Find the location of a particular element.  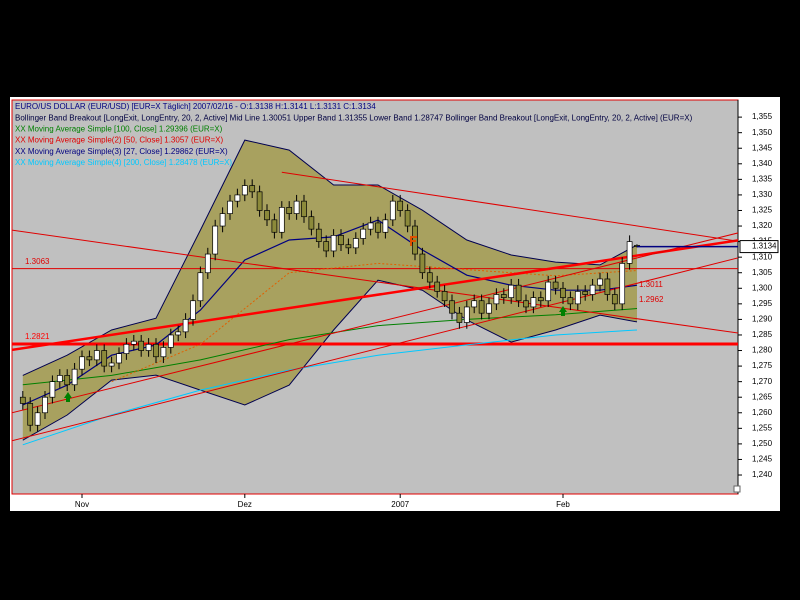

level-label: 1.3063 is located at coordinates (37, 261).